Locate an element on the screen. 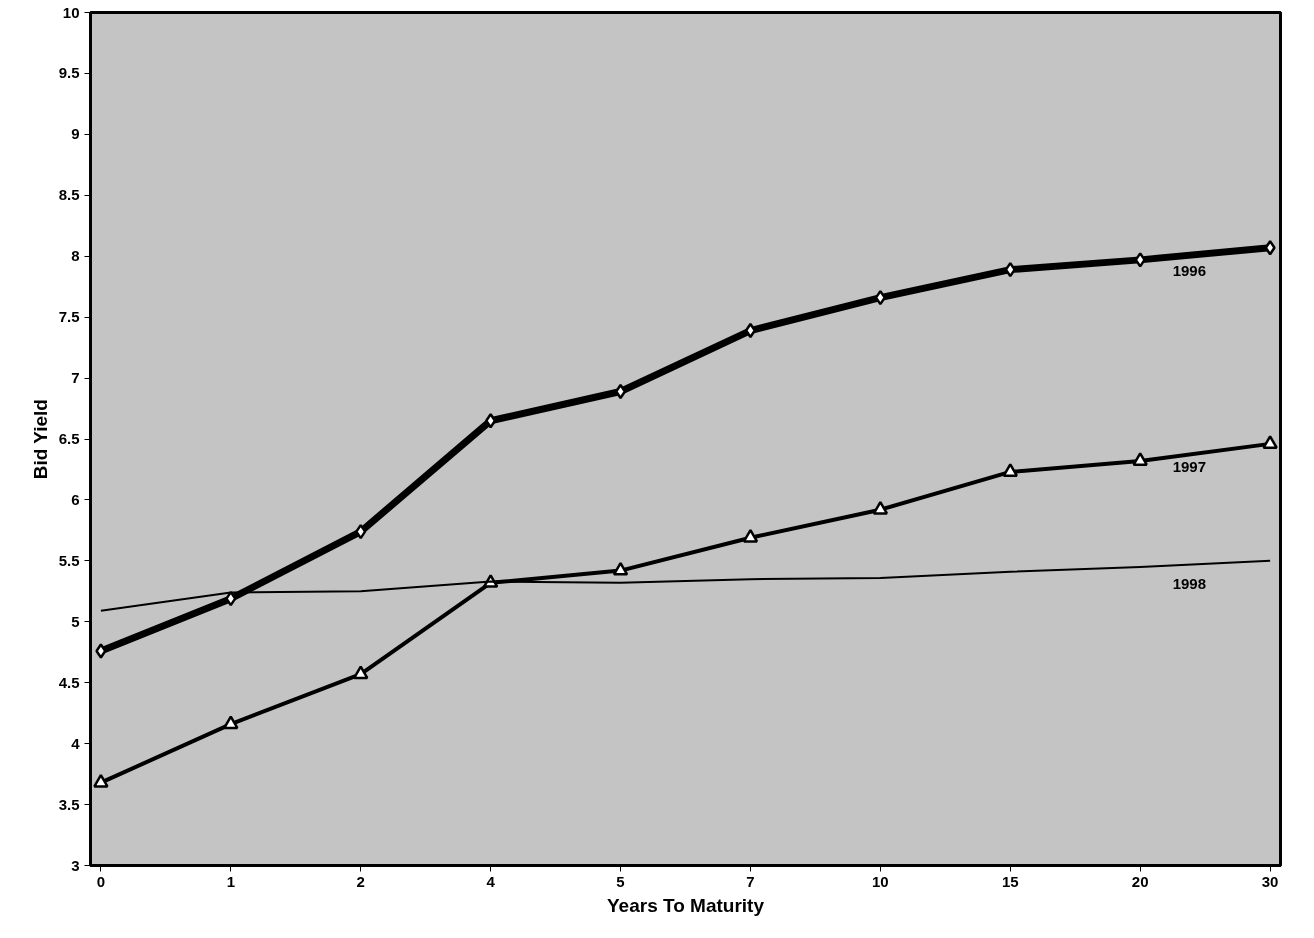 The image size is (1314, 938). y-tick-label: 4 is located at coordinates (76, 743).